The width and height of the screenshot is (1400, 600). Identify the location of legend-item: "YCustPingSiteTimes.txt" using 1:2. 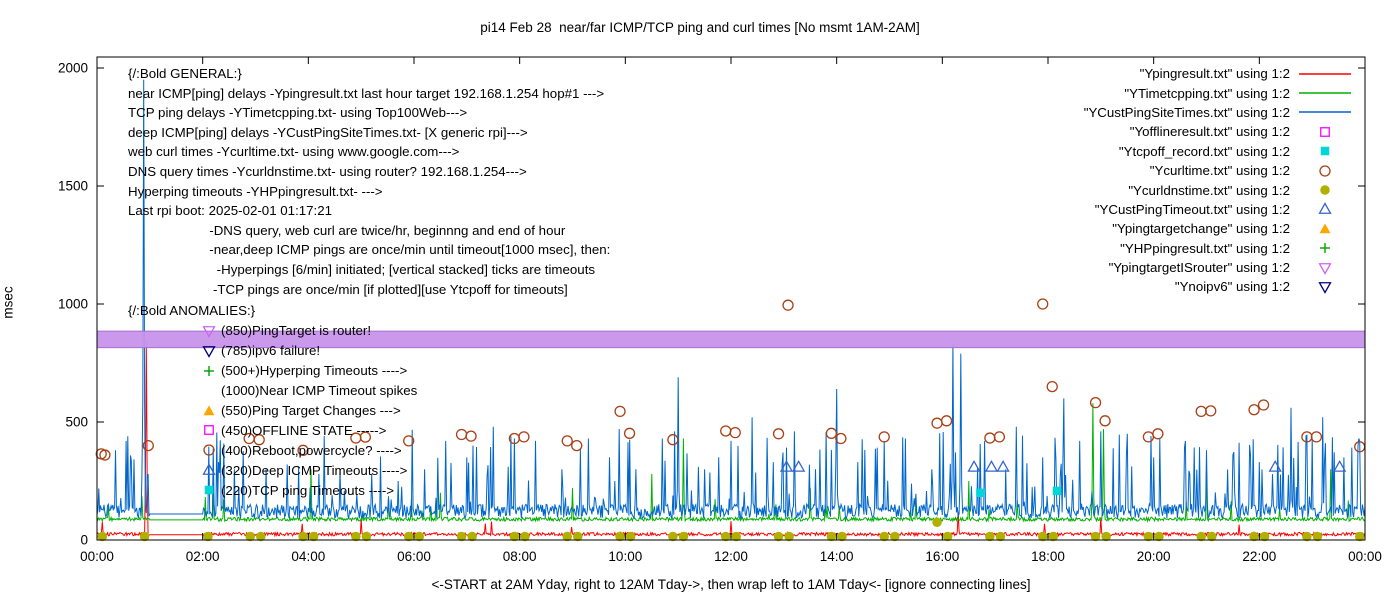
(1219, 112).